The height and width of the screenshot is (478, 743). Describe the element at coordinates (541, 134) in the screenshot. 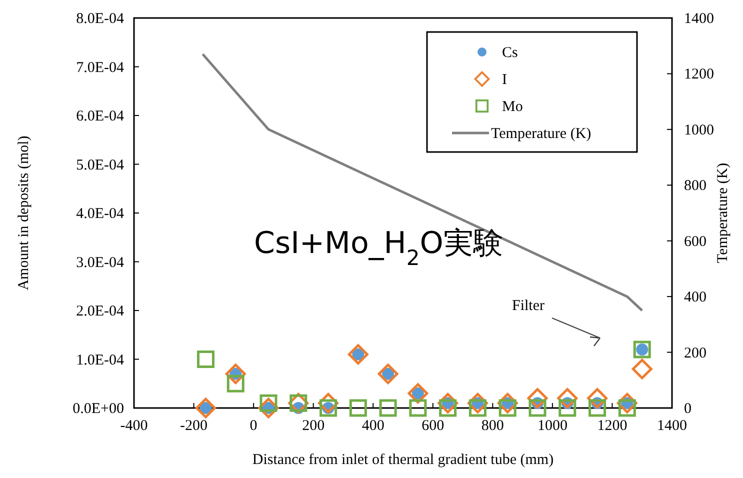

I see `legend-label: Temperature (K)` at that location.